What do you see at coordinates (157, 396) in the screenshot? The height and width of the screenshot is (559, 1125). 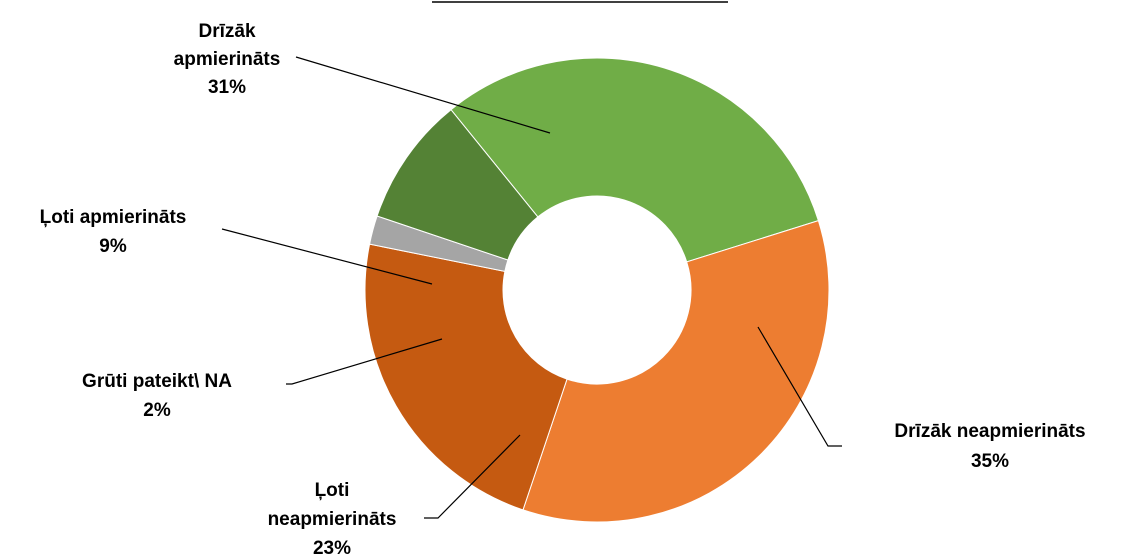 I see `data-label: Grūti pateikt\ NA 2%` at bounding box center [157, 396].